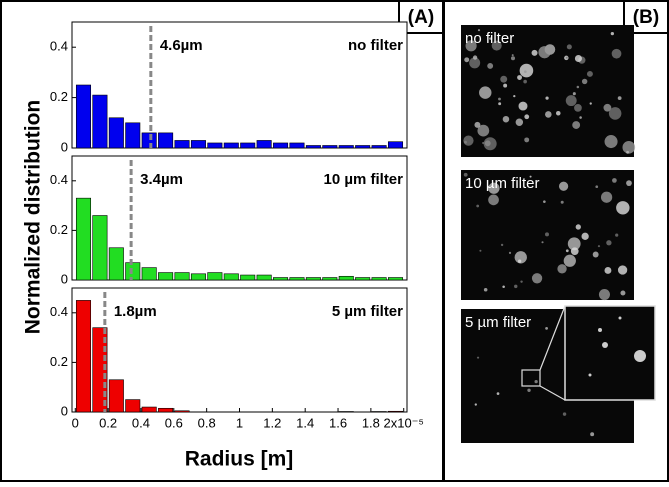 This screenshot has height=487, width=669. I want to click on y-tick-label: 0.2, so click(59, 229).